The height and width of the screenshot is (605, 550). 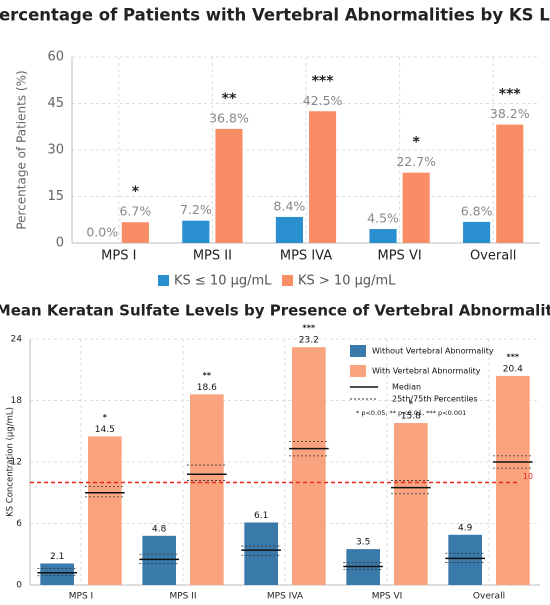 What do you see at coordinates (513, 369) in the screenshot?
I see `value-label: 20.4` at bounding box center [513, 369].